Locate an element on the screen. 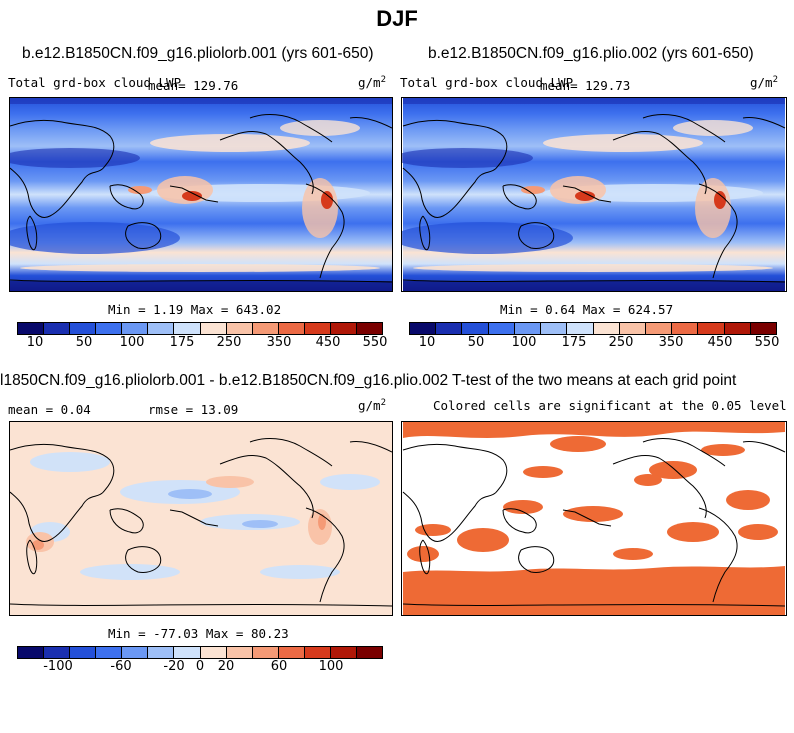 This screenshot has width=794, height=733. significant-cells is located at coordinates (594, 518).